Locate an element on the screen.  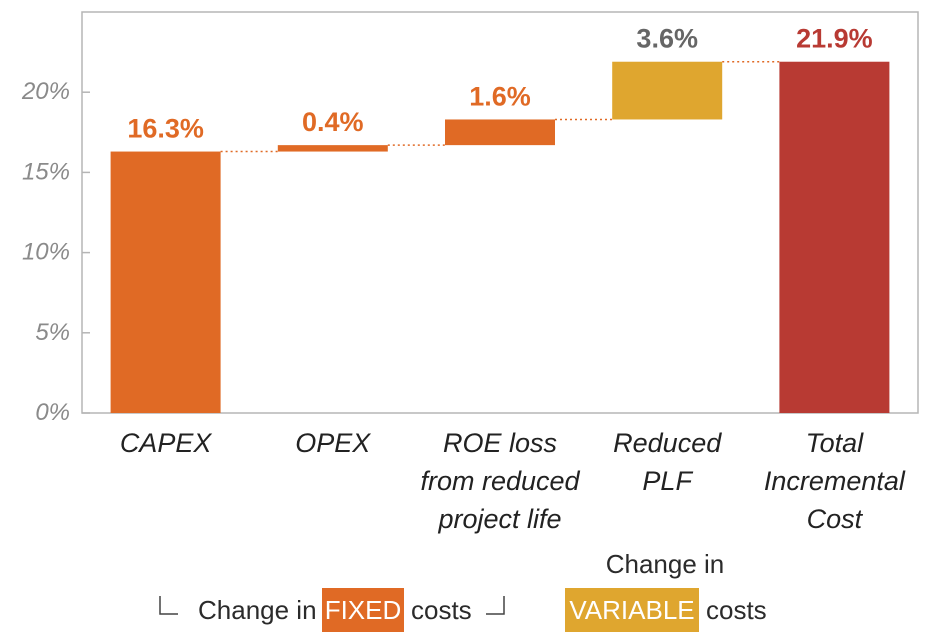
legend-variable-suffix: costs is located at coordinates (736, 610).